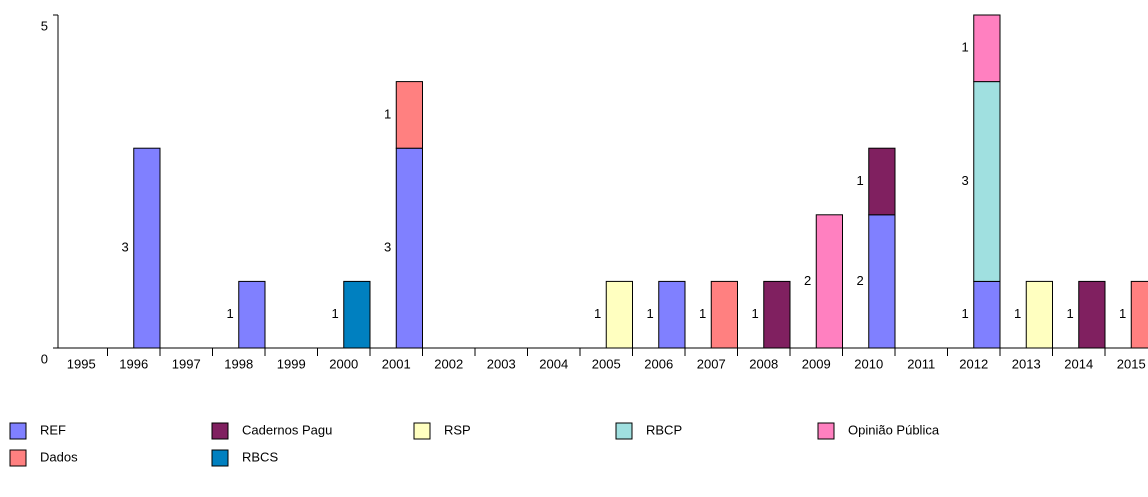 This screenshot has width=1148, height=497. I want to click on x-tick-label: 2004, so click(553, 363).